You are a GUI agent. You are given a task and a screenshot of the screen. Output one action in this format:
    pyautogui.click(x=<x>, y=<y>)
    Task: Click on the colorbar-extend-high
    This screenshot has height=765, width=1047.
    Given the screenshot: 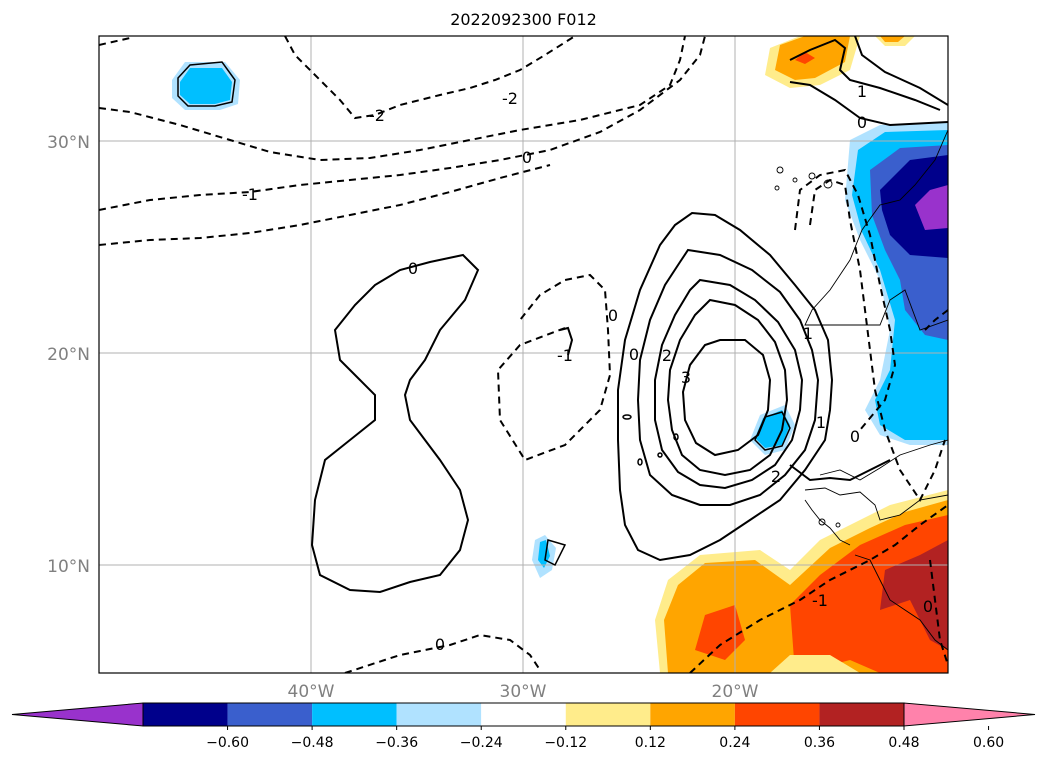 What is the action you would take?
    pyautogui.click(x=969, y=714)
    